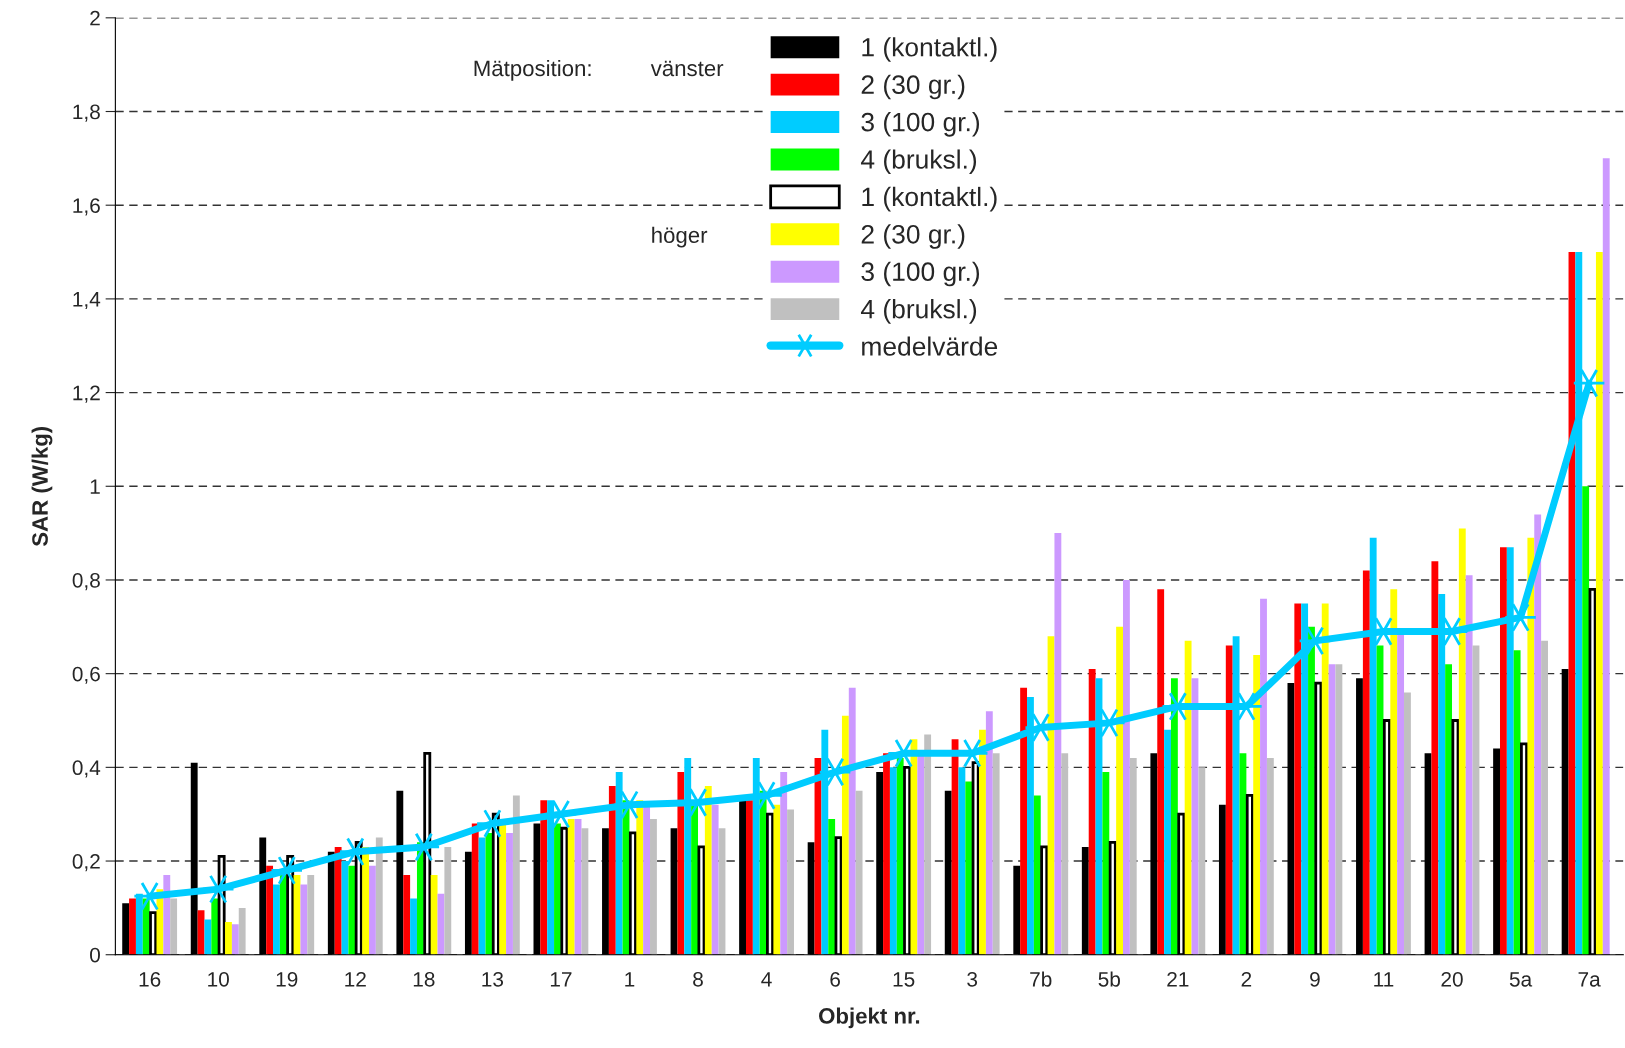  Describe the element at coordinates (680, 237) in the screenshot. I see `annotation: höger` at that location.